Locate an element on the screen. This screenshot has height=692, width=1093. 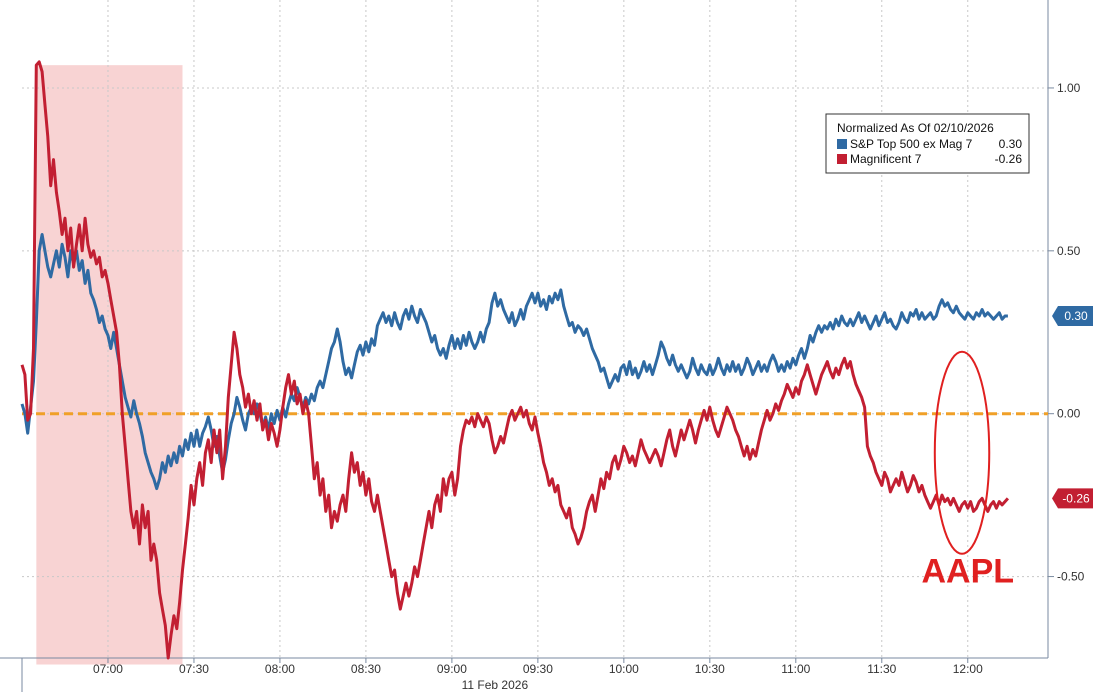
legend-entry-value: 0.30 is located at coordinates (1011, 144).